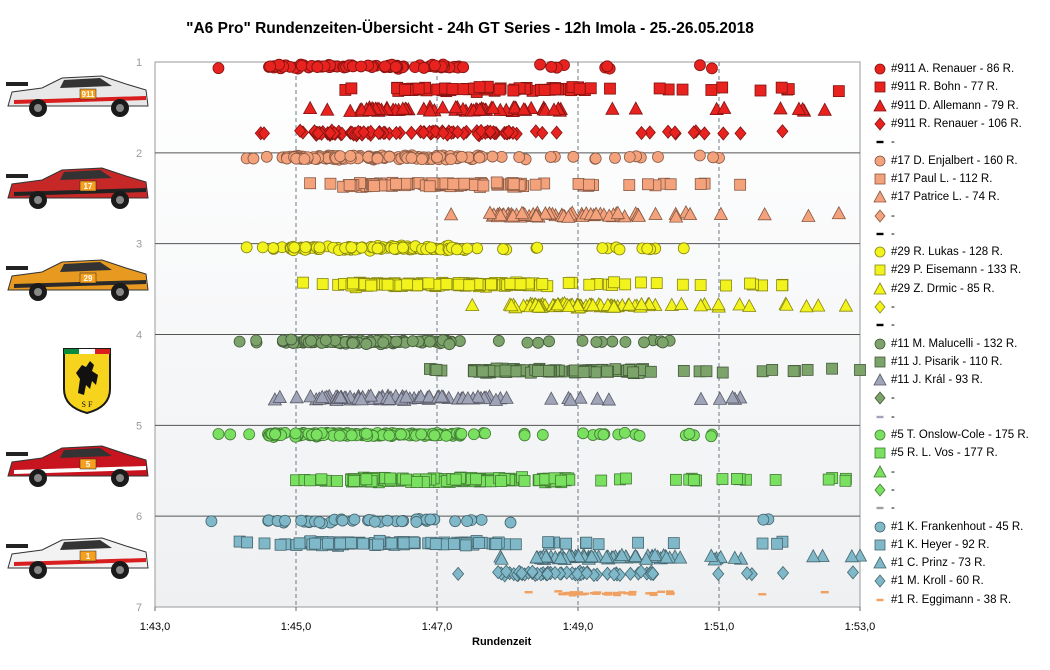 The width and height of the screenshot is (1050, 670). I want to click on legend-label: #911 R. Renauer - 106 R., so click(956, 124).